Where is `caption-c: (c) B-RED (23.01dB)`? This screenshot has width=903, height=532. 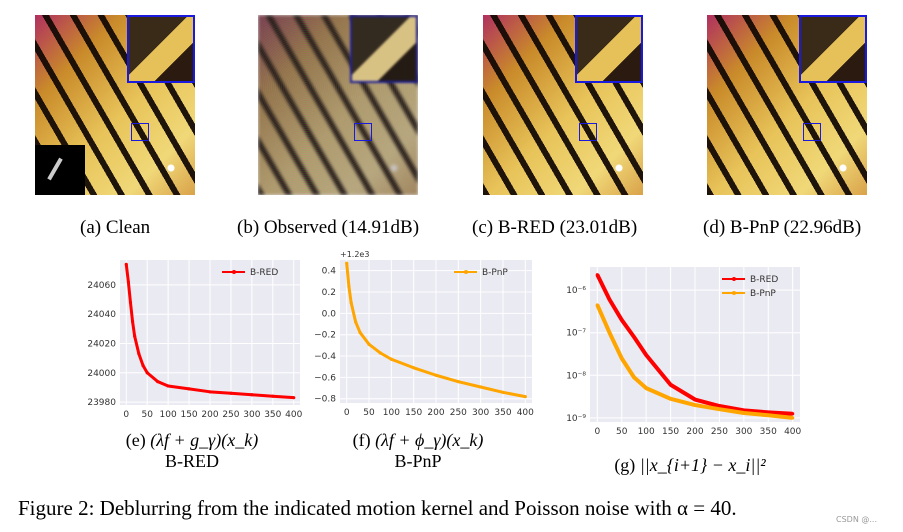 caption-c: (c) B-RED (23.01dB) is located at coordinates (555, 227).